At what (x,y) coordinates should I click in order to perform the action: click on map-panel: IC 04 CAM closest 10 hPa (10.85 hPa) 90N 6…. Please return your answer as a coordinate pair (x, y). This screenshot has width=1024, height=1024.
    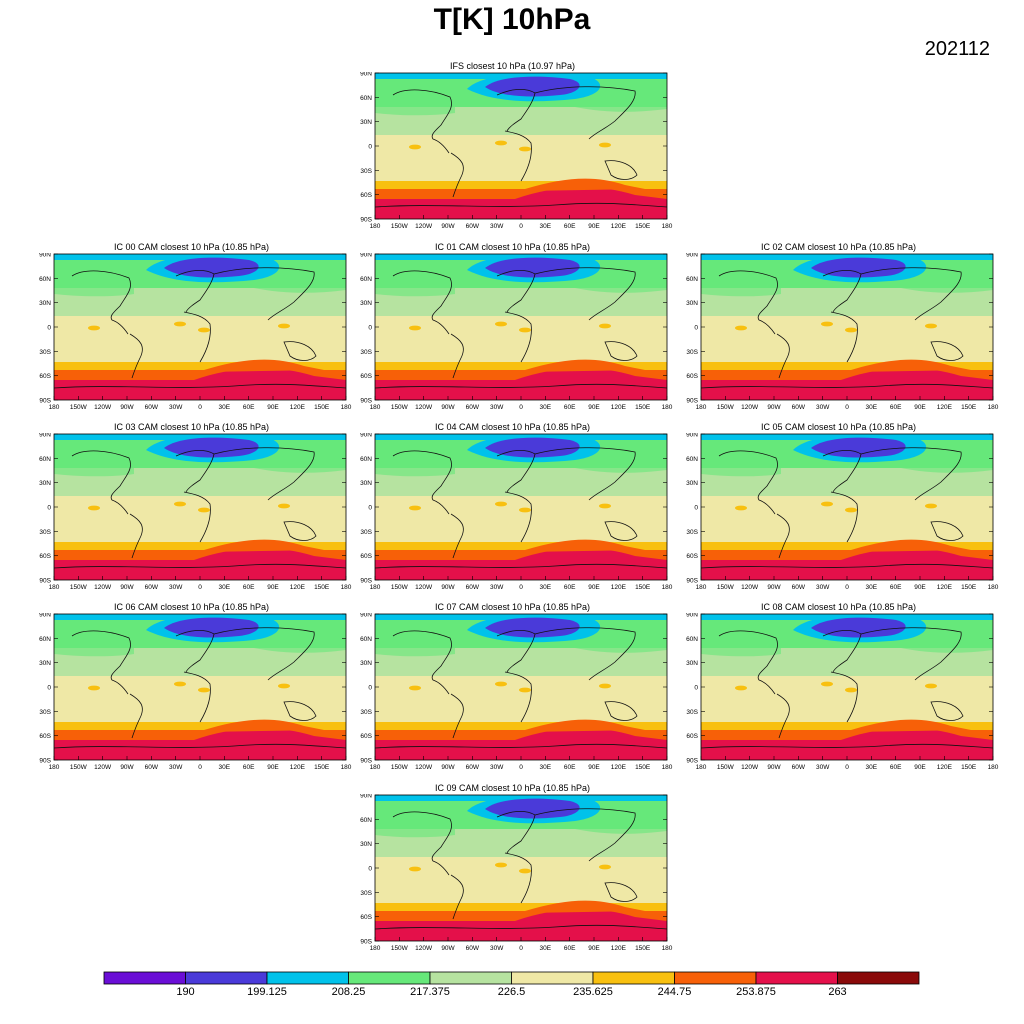
    Looking at the image, I should click on (508, 515).